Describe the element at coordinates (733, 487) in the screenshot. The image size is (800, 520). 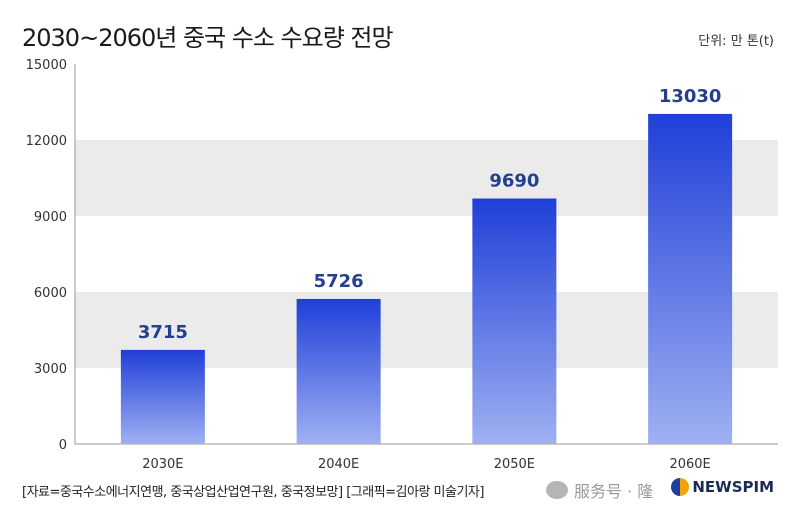
I see `logo-text: NEWSPIM` at that location.